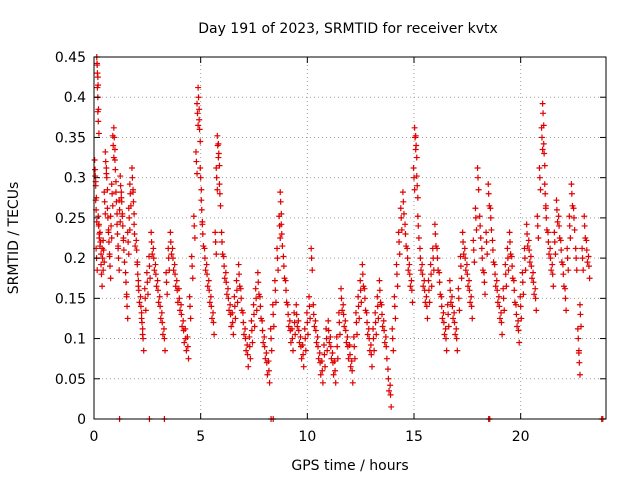 The height and width of the screenshot is (480, 640). What do you see at coordinates (14, 238) in the screenshot?
I see `y-axis-label: SRMTID / TECUs` at bounding box center [14, 238].